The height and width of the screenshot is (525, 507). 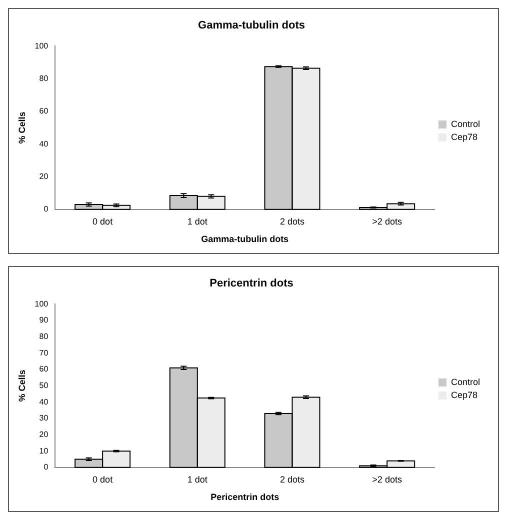 What do you see at coordinates (44, 385) in the screenshot?
I see `y-tick-label: 50` at bounding box center [44, 385].